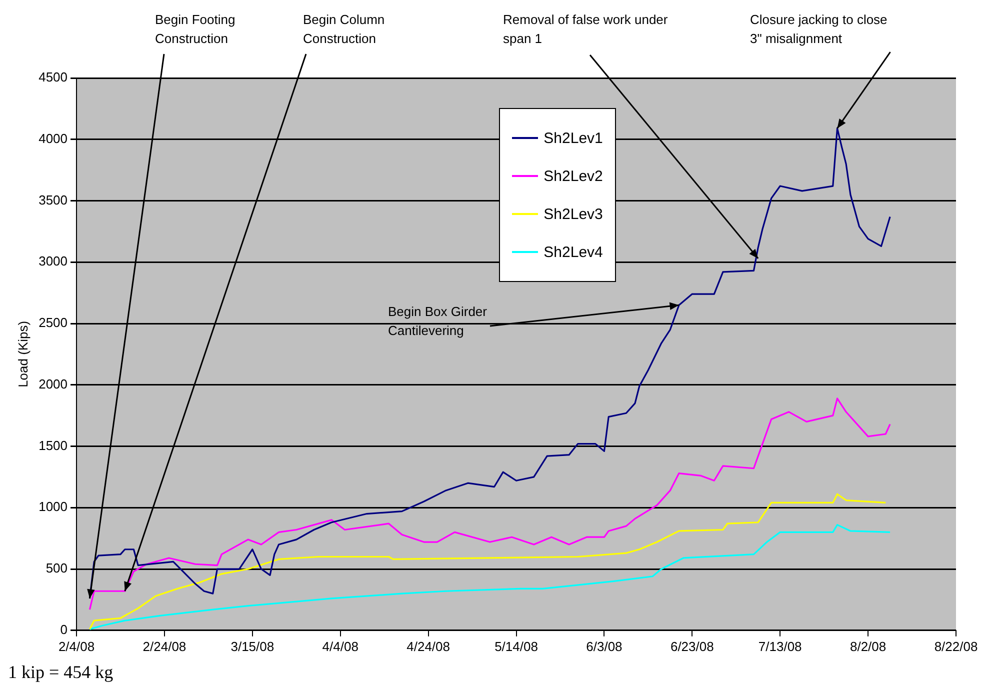  I want to click on x-tick-label: 7/13/08, so click(780, 646).